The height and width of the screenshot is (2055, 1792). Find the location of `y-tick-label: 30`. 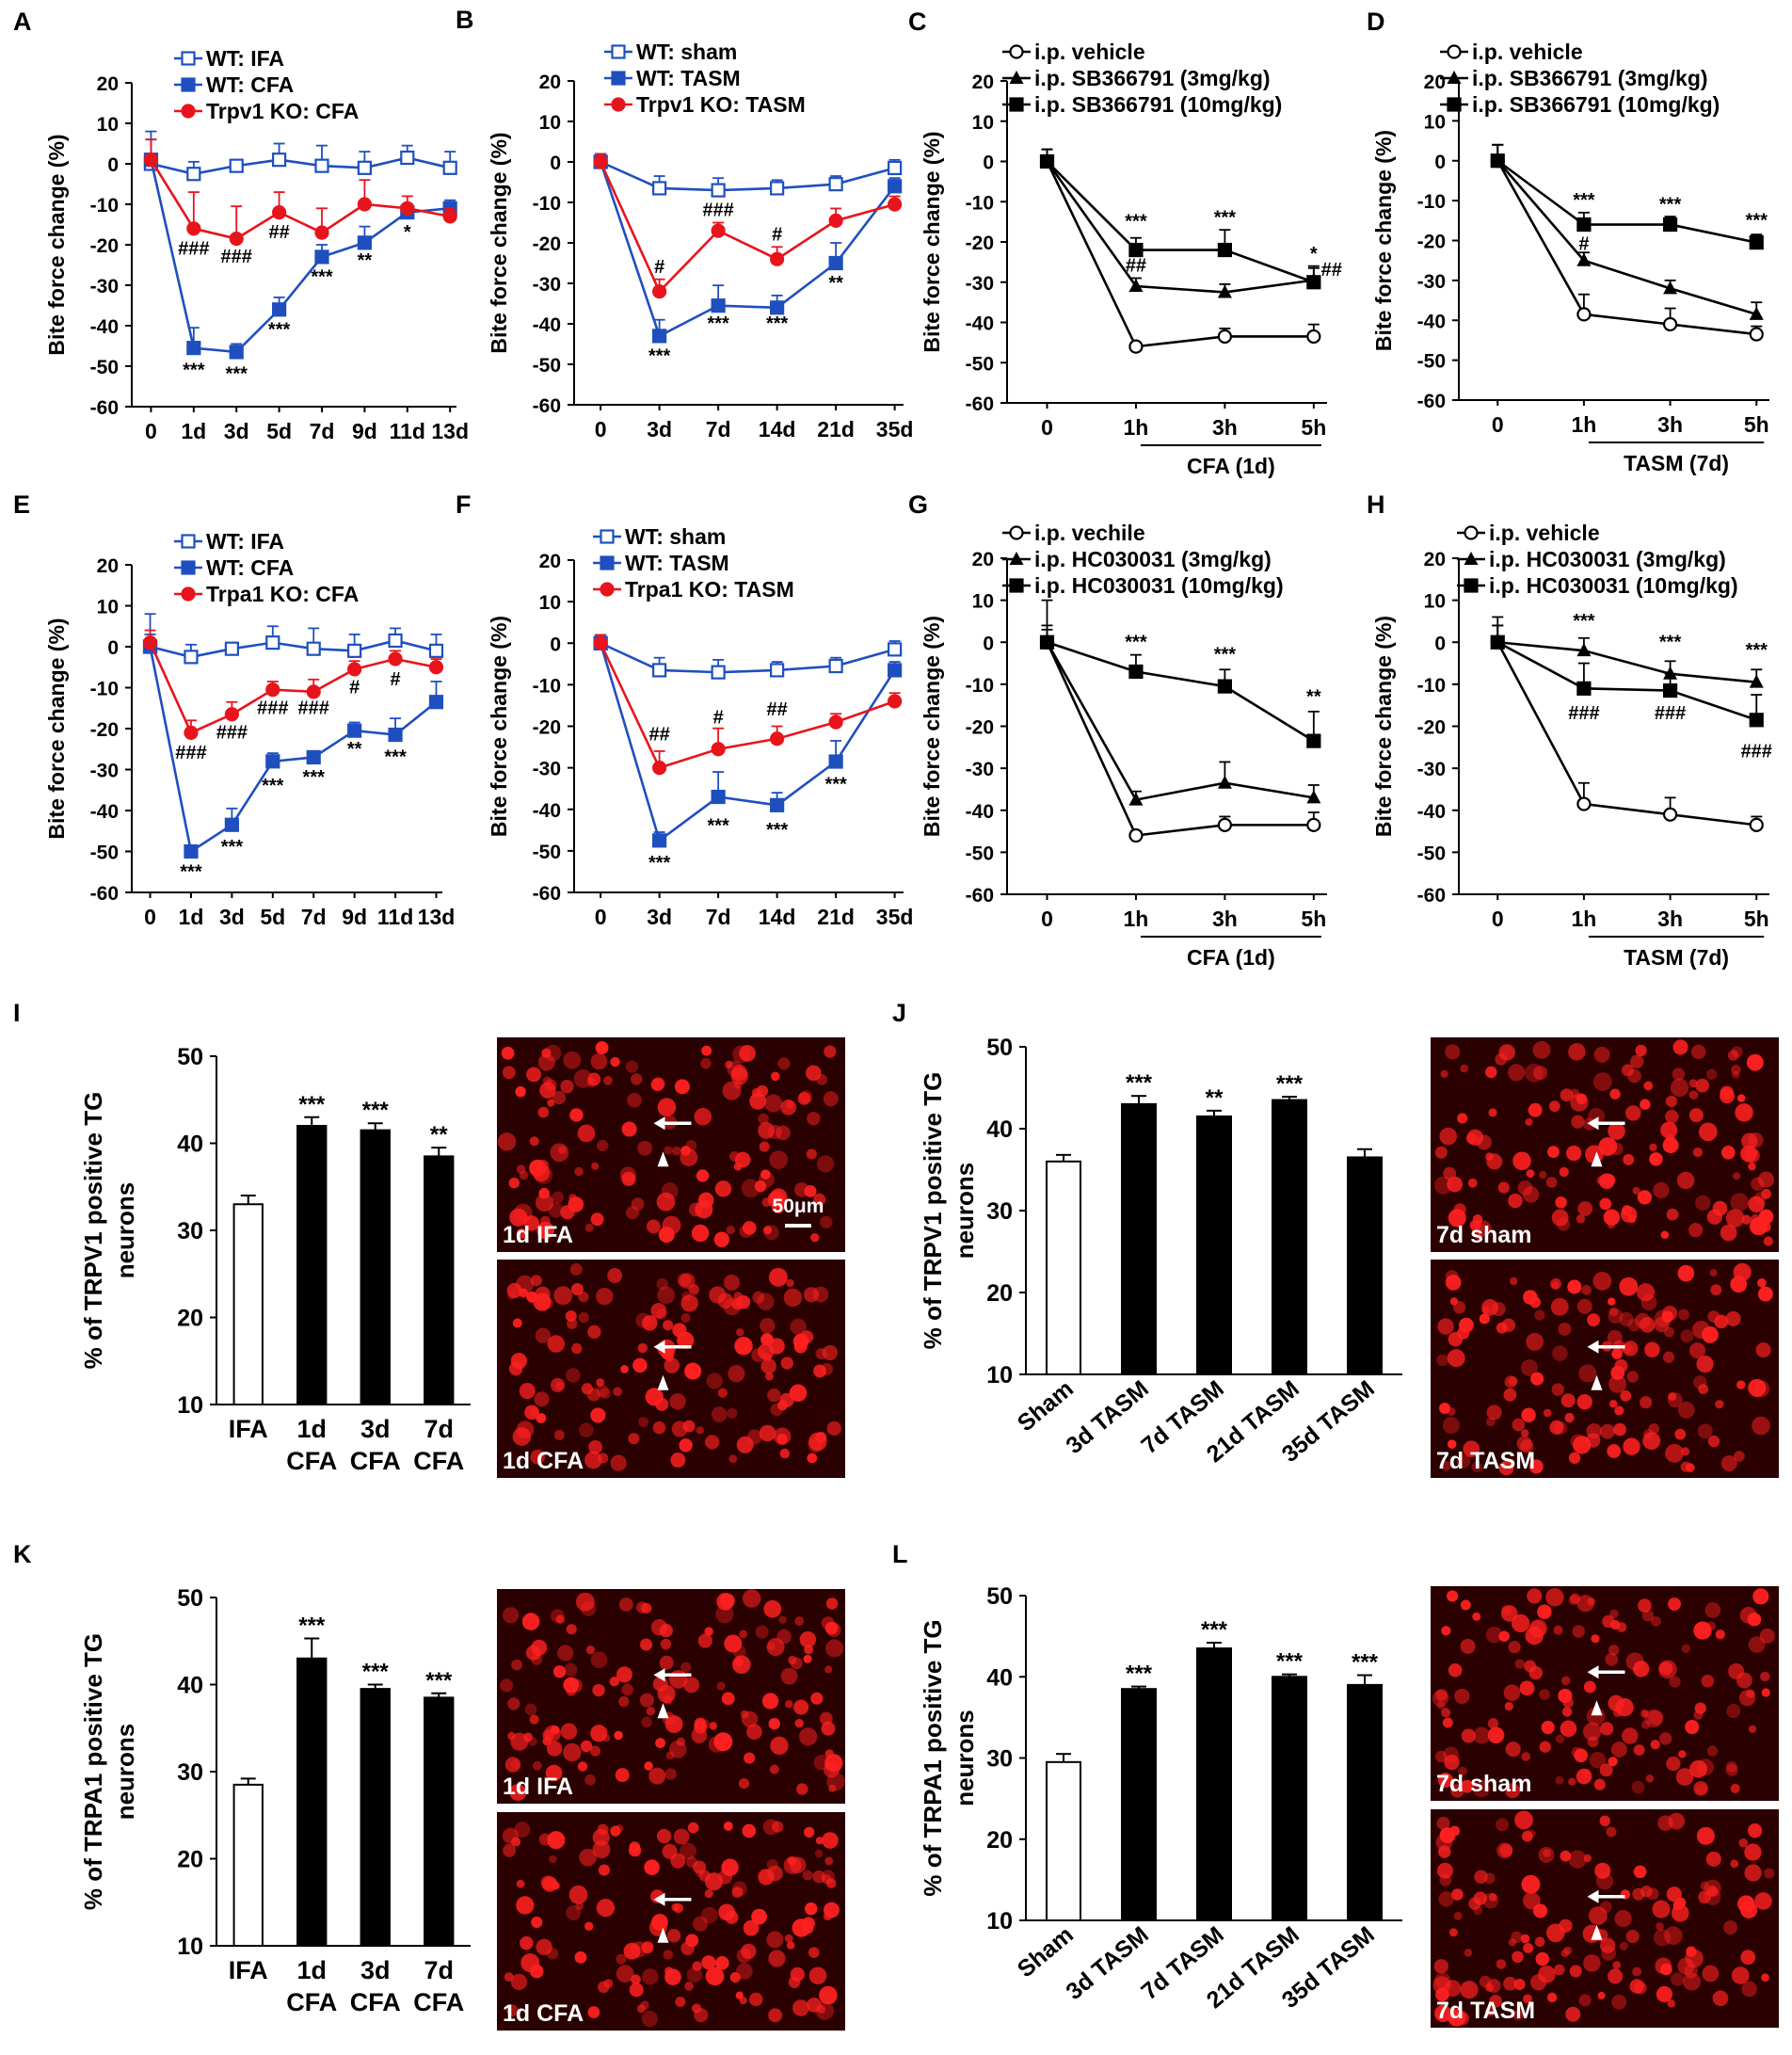

y-tick-label: 30 is located at coordinates (190, 1772).